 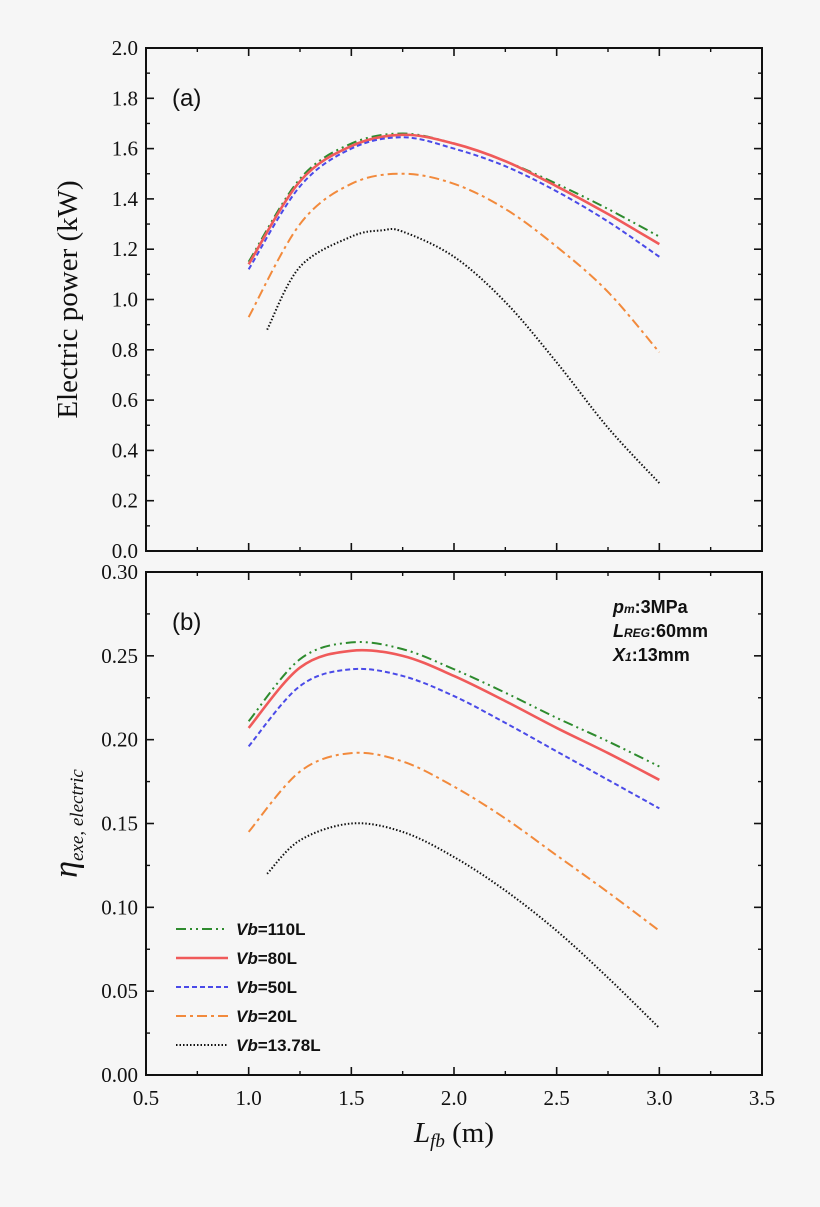 What do you see at coordinates (119, 740) in the screenshot?
I see `y-tick-label: 0.20` at bounding box center [119, 740].